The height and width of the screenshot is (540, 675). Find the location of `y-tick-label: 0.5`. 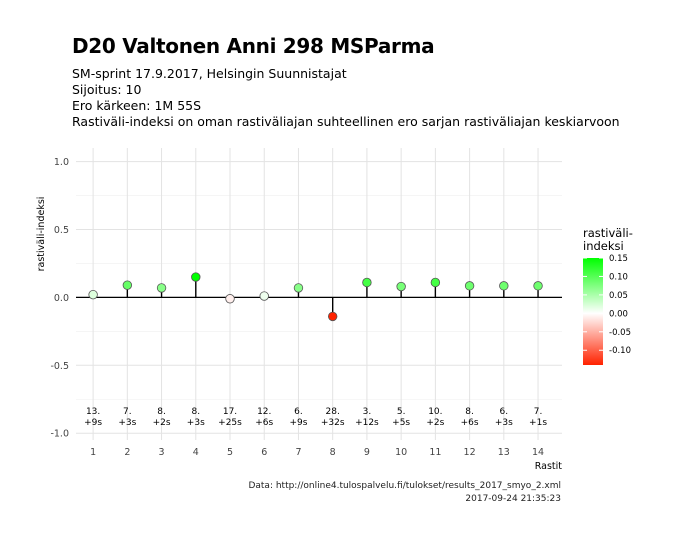

y-tick-label: 0.5 is located at coordinates (61, 230).